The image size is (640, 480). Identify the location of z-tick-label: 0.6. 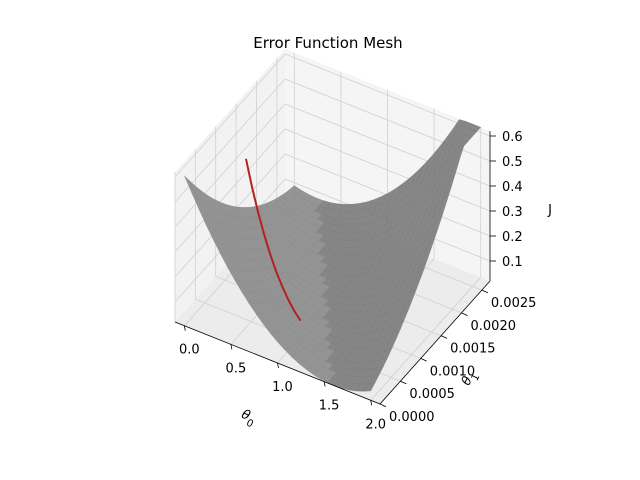
(512, 137).